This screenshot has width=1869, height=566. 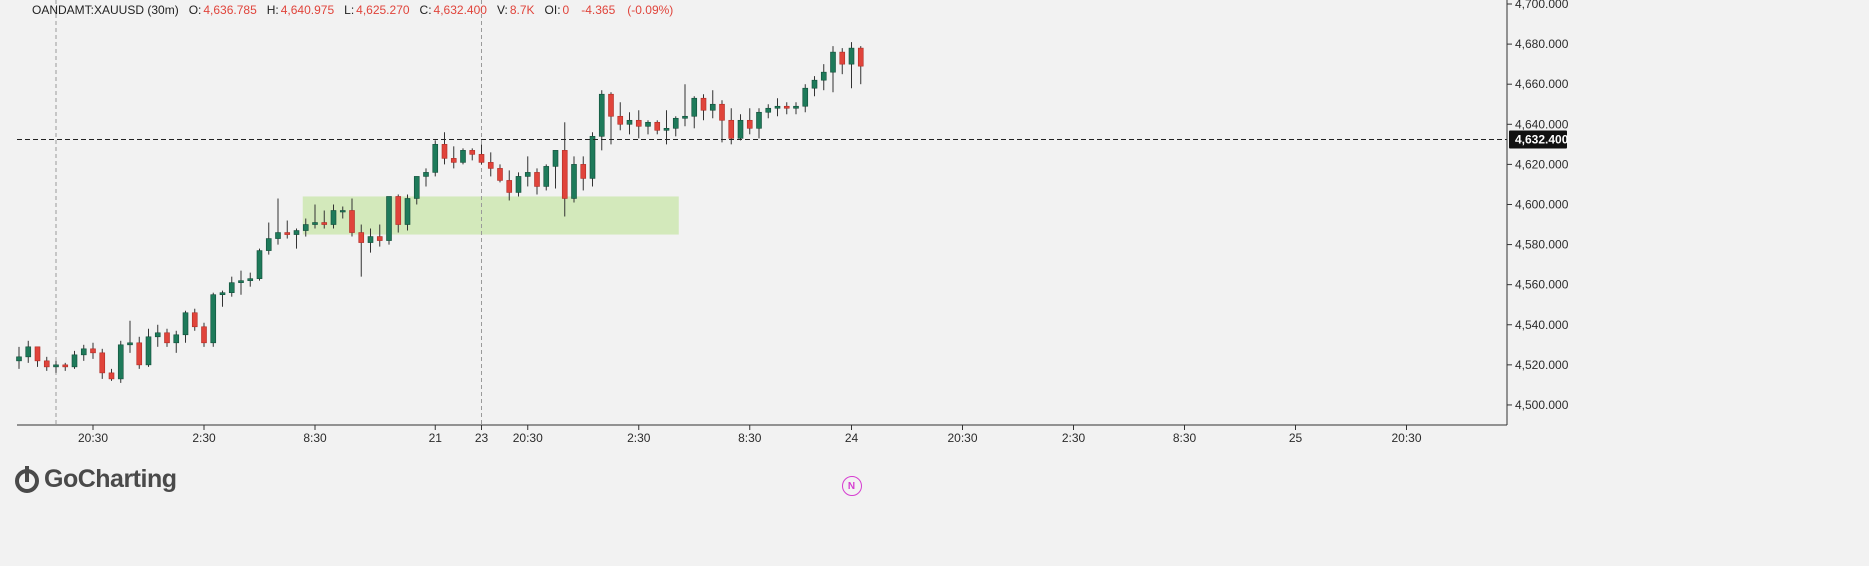 I want to click on oi-label: OI:, so click(x=552, y=10).